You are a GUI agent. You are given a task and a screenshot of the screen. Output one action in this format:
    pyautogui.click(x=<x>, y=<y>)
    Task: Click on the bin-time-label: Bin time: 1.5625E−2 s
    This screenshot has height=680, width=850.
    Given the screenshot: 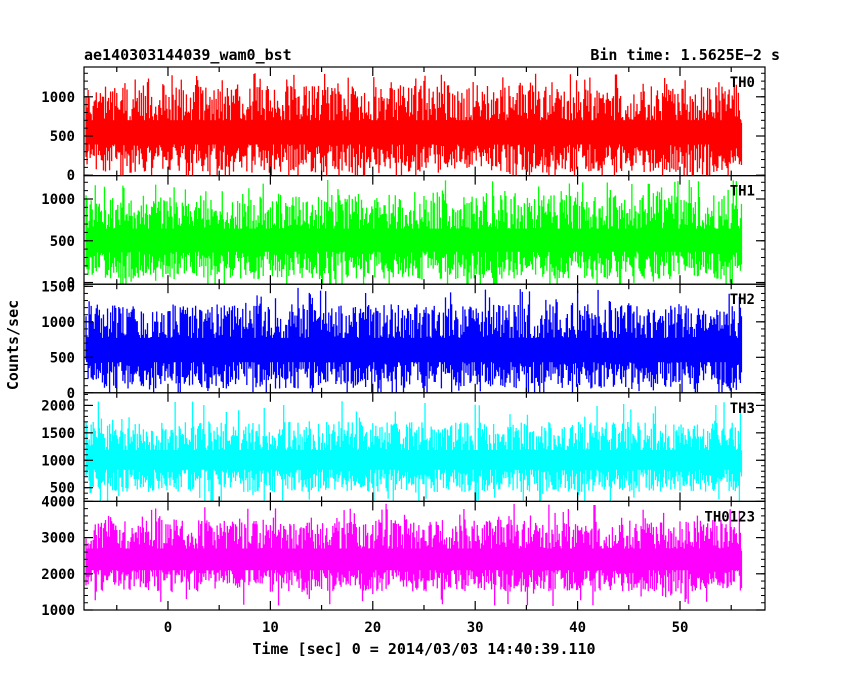 What is the action you would take?
    pyautogui.click(x=685, y=55)
    